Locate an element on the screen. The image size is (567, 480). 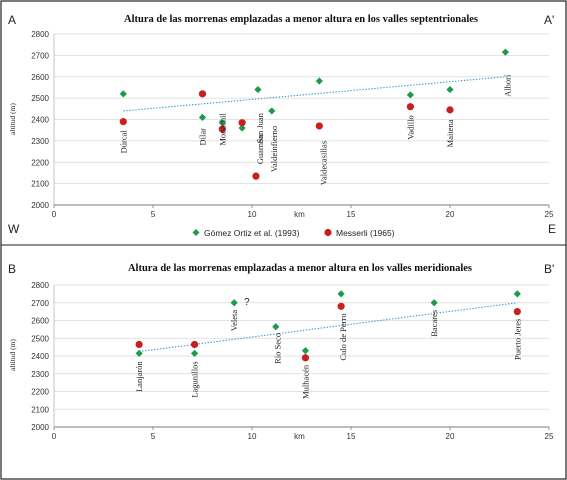
panel-b-ytick-label: 2800 is located at coordinates (40, 285).